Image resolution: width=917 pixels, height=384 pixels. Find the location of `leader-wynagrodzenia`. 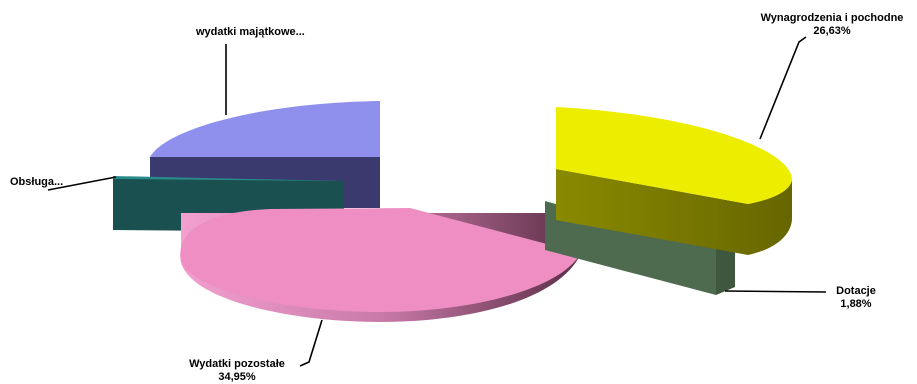

leader-wynagrodzenia is located at coordinates (783, 88).